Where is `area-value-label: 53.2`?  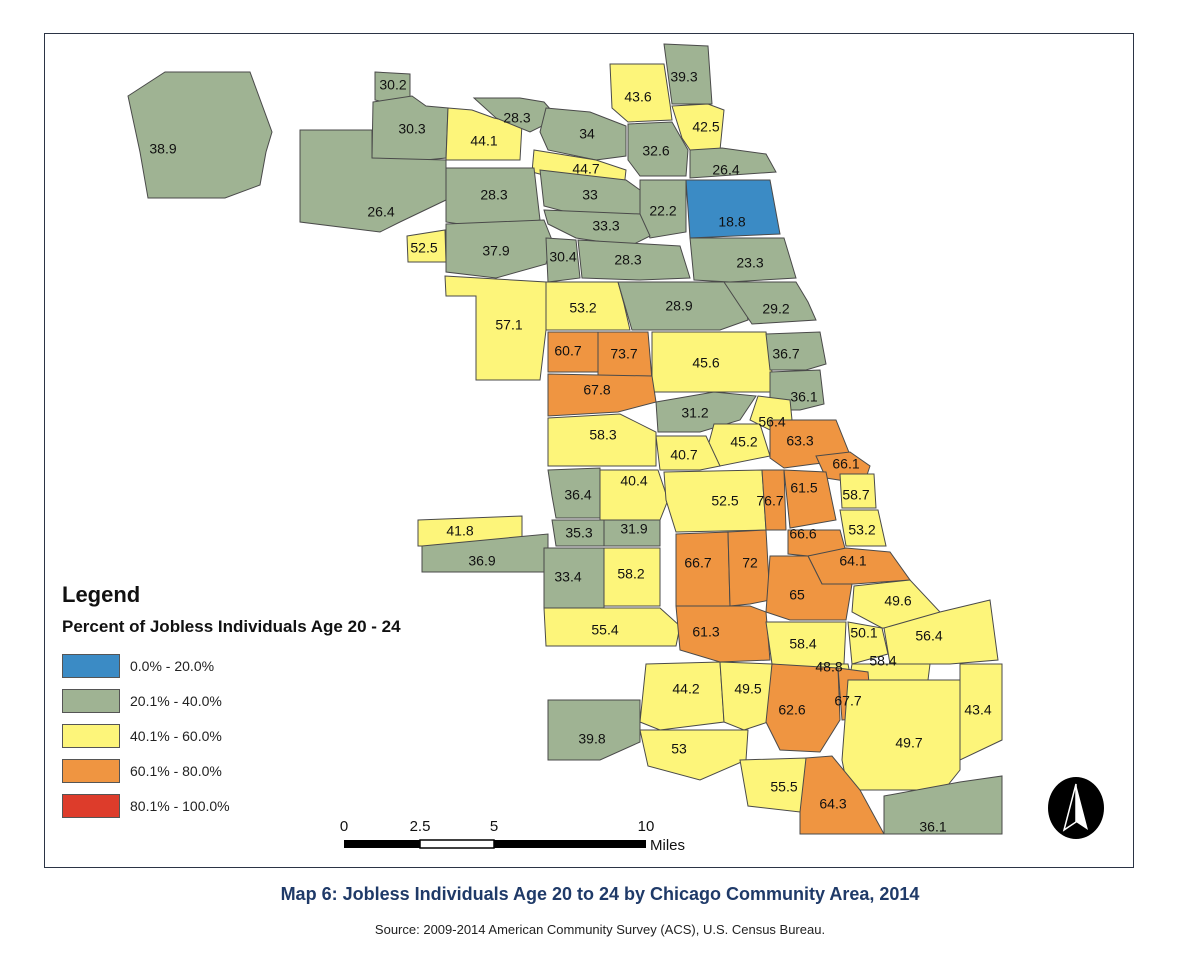
area-value-label: 53.2 is located at coordinates (582, 308).